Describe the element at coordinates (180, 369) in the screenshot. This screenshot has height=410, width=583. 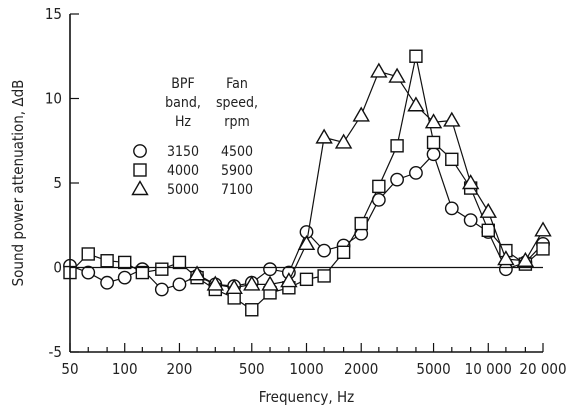
I see `x-tick-label: 200` at that location.